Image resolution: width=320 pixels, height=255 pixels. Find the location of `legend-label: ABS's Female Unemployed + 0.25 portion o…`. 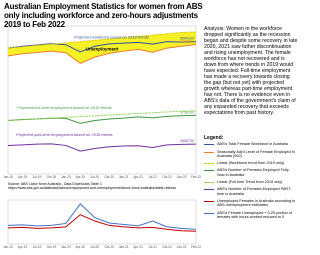

legend-label: ABS's Female Unemployed + 0.25 portion o… is located at coordinates (254, 214).